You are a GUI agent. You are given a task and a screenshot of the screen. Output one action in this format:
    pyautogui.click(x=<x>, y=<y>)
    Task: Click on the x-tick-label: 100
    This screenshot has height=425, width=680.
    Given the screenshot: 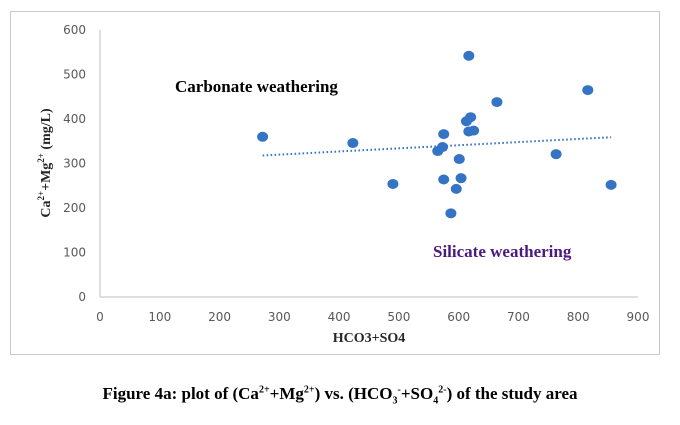 What is the action you would take?
    pyautogui.click(x=159, y=317)
    